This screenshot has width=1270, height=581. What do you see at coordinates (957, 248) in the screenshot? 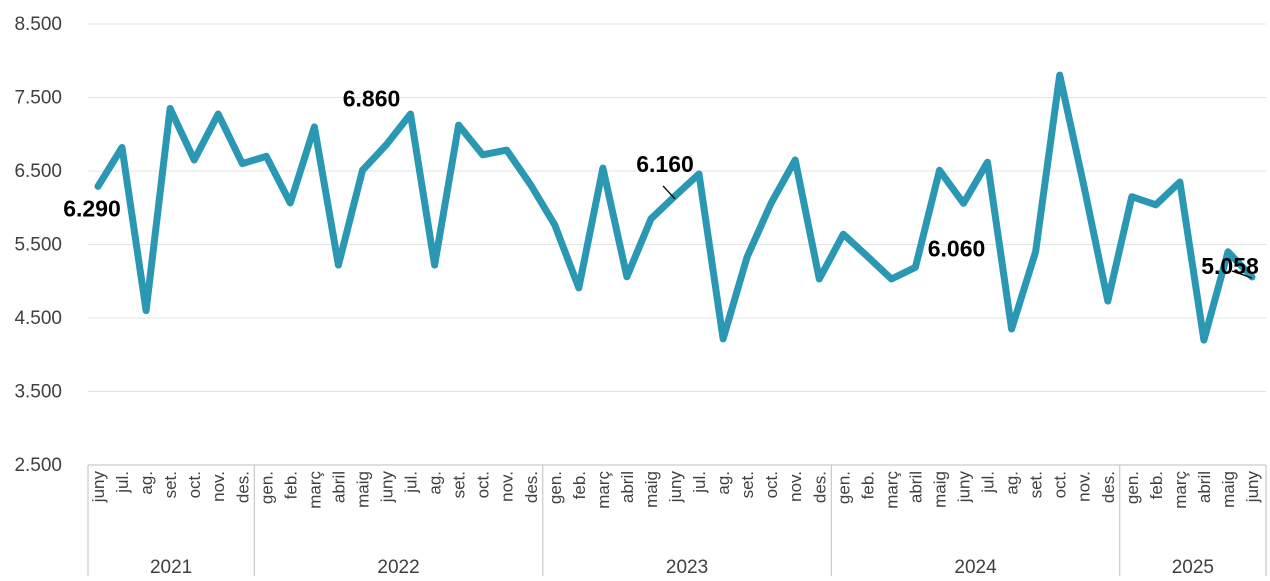
I see `data-label: 6.060` at bounding box center [957, 248].